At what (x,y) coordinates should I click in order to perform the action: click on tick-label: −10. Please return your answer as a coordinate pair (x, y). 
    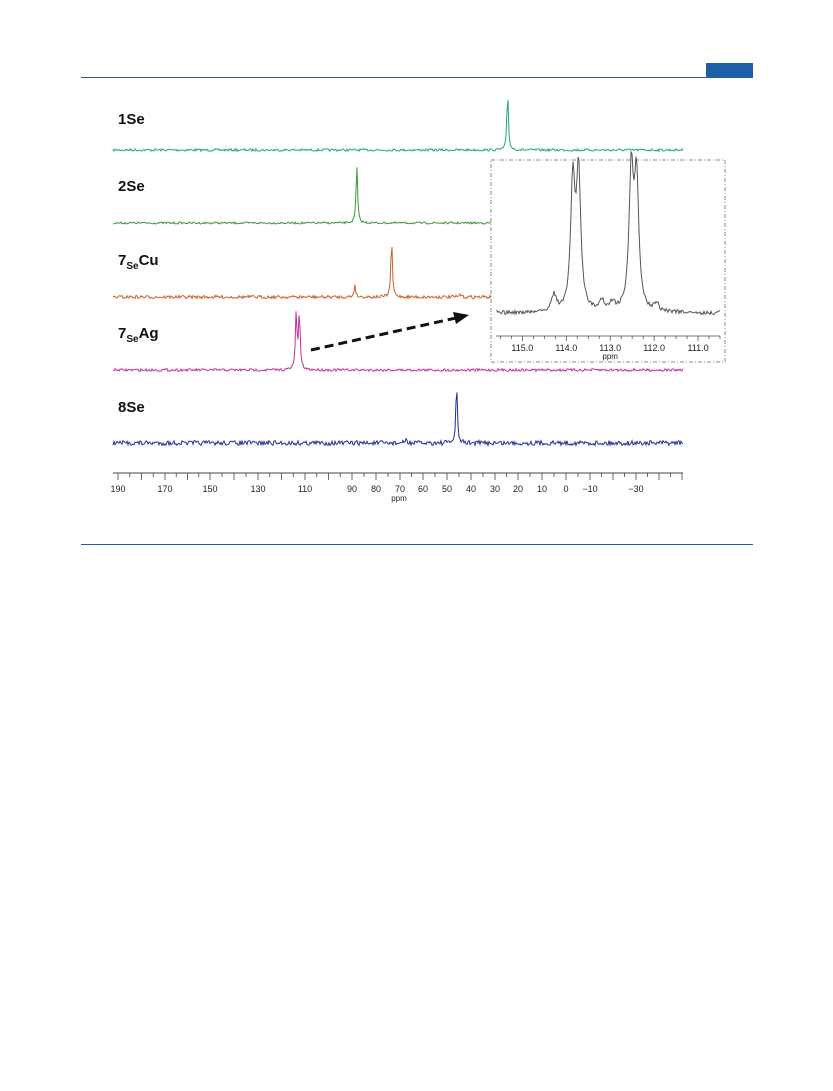
    Looking at the image, I should click on (589, 489).